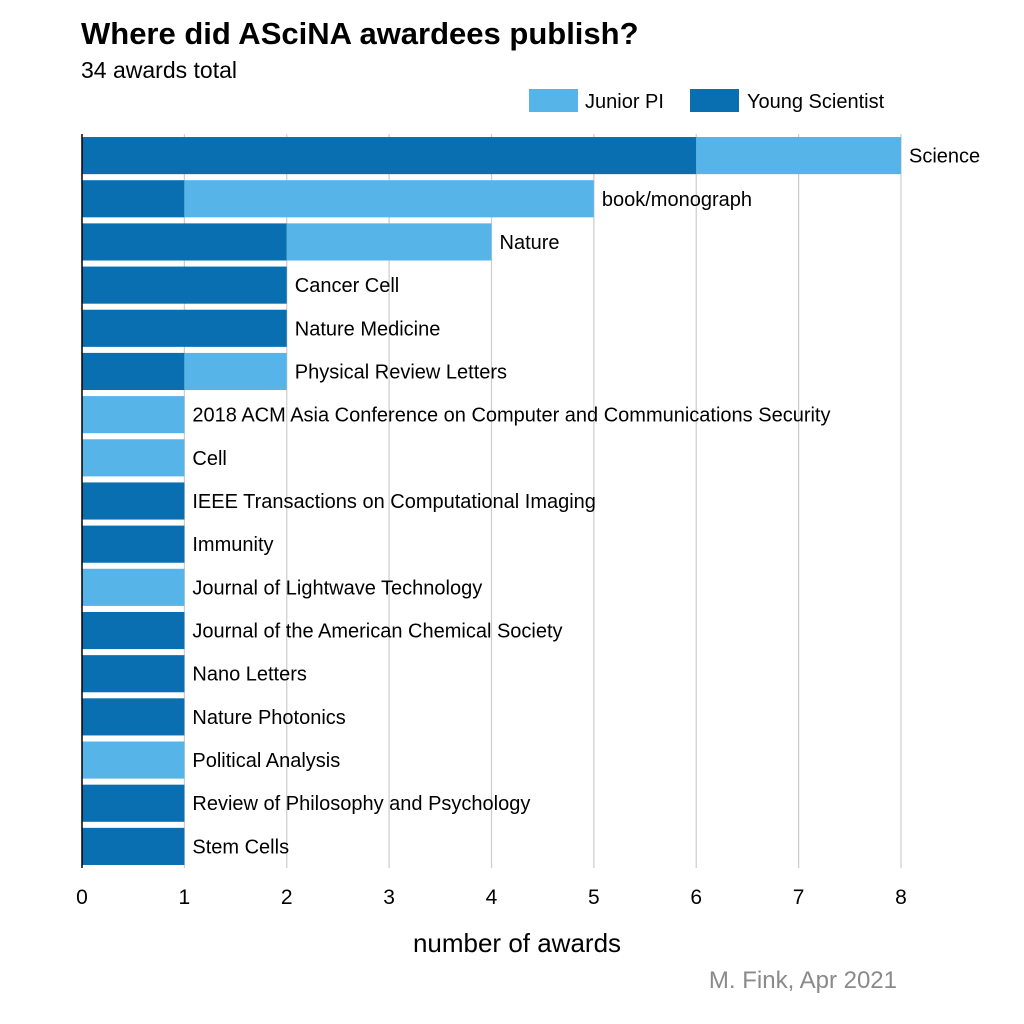  What do you see at coordinates (82, 897) in the screenshot?
I see `x-tick-label: 0` at bounding box center [82, 897].